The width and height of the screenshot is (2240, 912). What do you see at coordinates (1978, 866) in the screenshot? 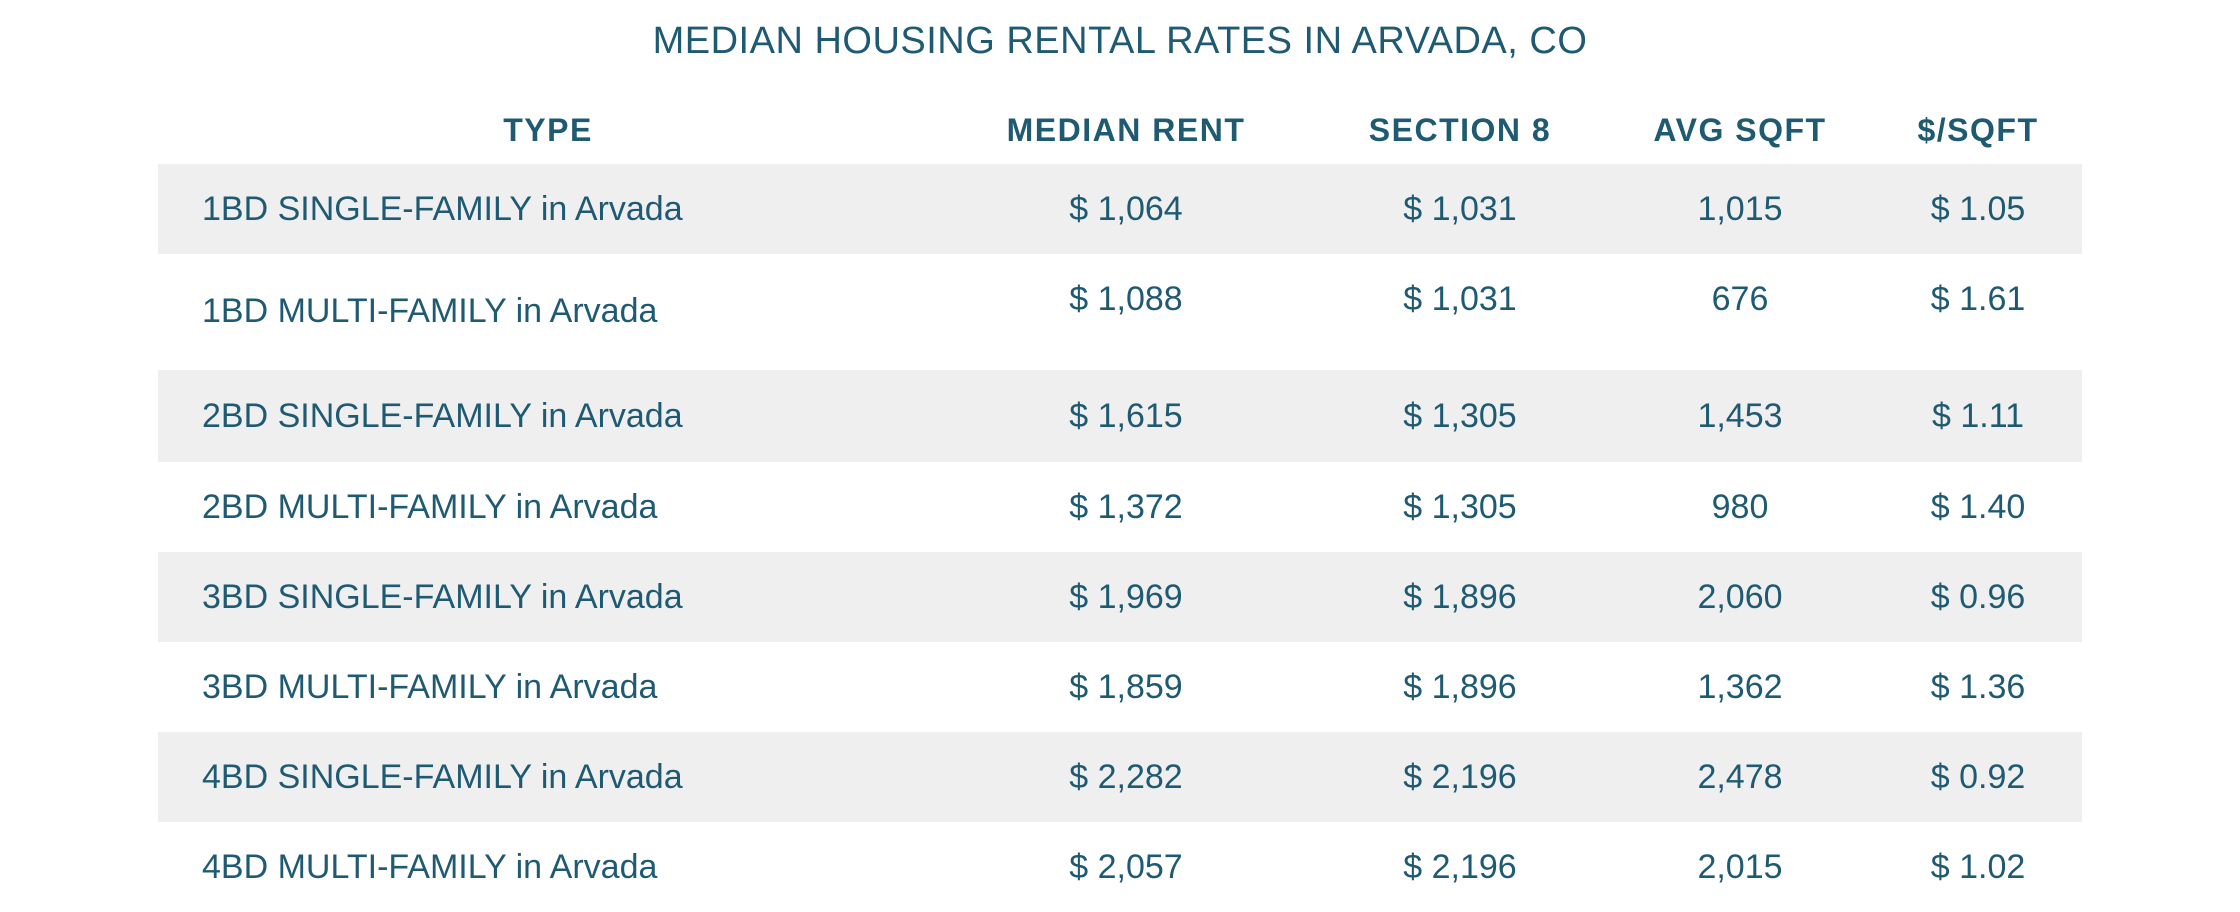
I see `cell-price-per-sqft: $ 1.02` at bounding box center [1978, 866].